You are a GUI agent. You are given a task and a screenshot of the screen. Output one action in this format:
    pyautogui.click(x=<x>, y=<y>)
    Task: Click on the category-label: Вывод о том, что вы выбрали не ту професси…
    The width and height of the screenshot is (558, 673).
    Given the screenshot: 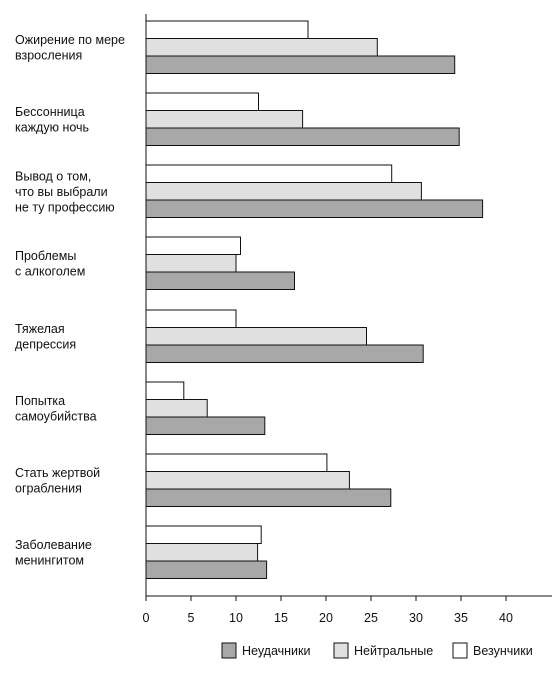 What is the action you would take?
    pyautogui.click(x=65, y=191)
    